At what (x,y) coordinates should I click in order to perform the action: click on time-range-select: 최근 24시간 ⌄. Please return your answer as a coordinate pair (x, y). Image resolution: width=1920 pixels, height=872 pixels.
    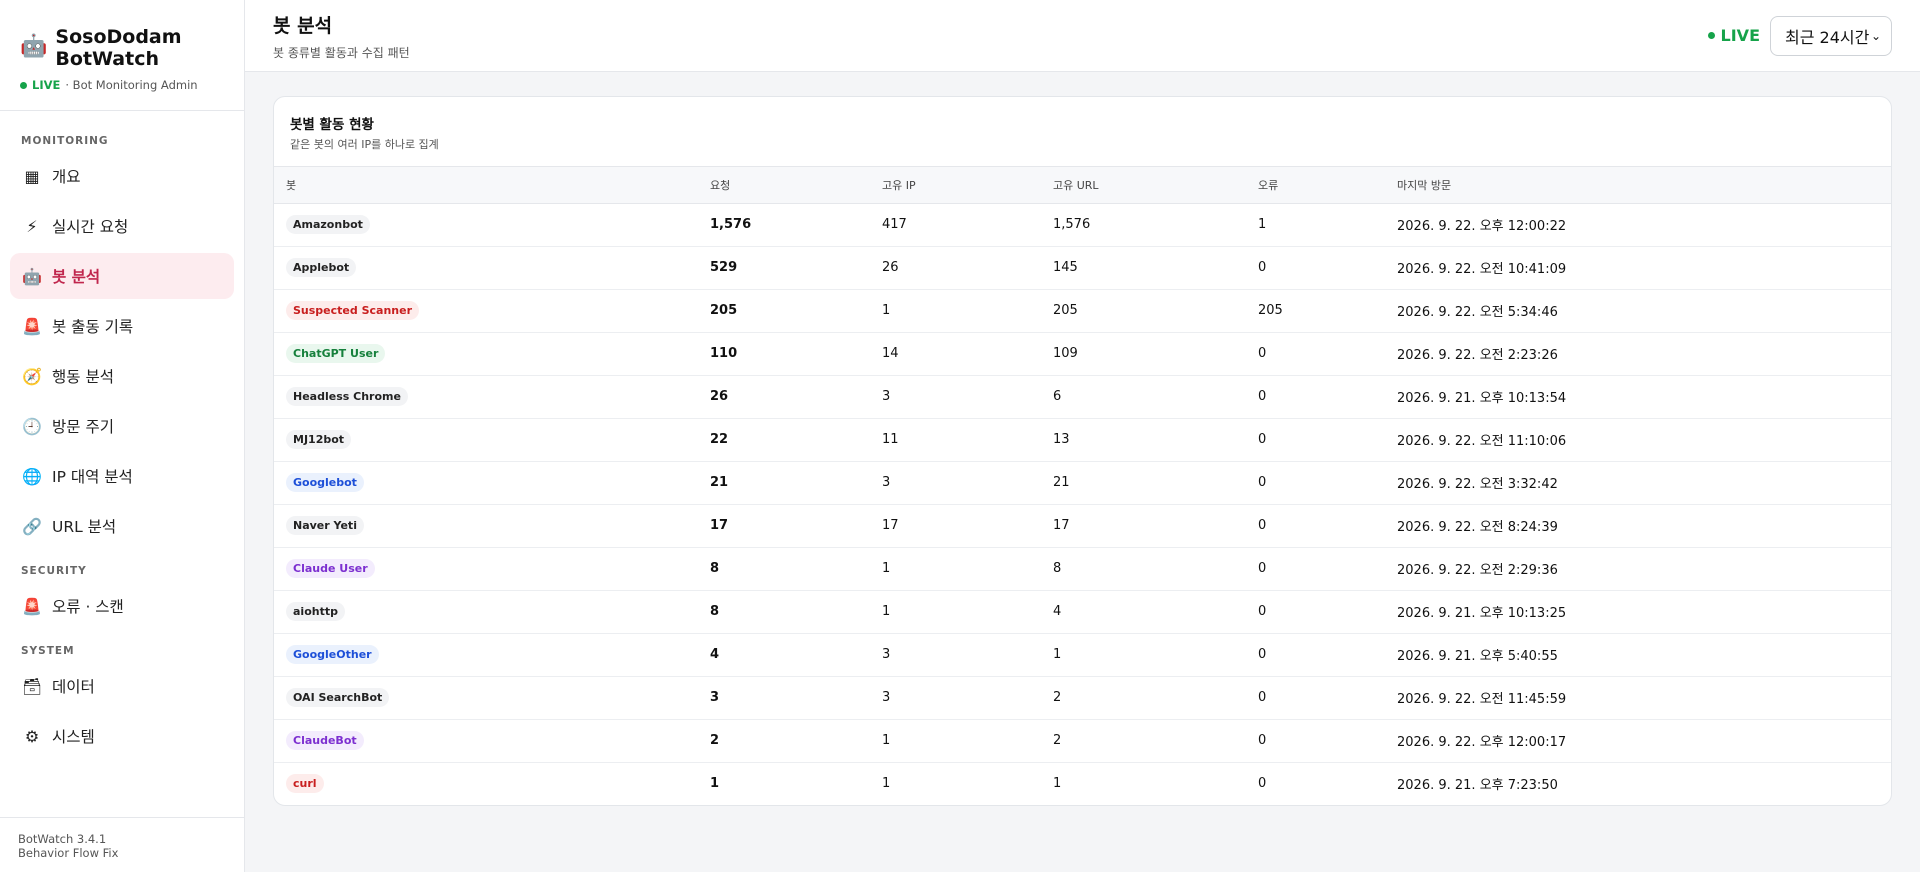
    Looking at the image, I should click on (1831, 35).